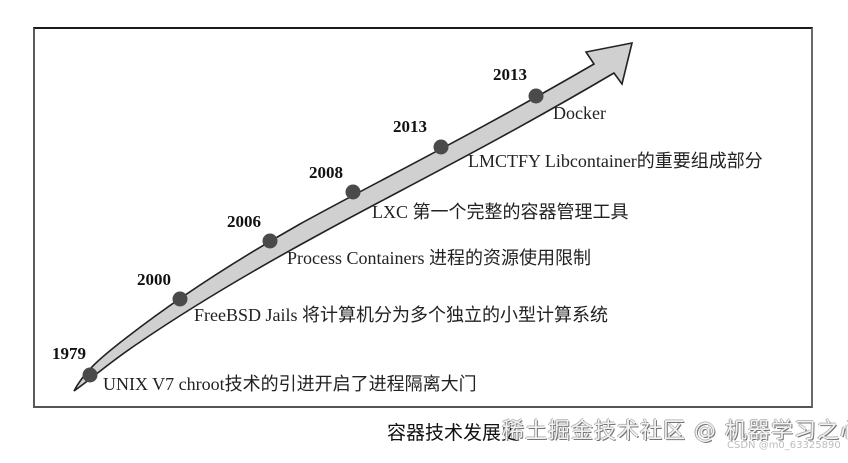 Image resolution: width=848 pixels, height=463 pixels. Describe the element at coordinates (401, 315) in the screenshot. I see `event-description: FreeBSD Jails 将计算机分为多个独立的小型计算系统` at that location.